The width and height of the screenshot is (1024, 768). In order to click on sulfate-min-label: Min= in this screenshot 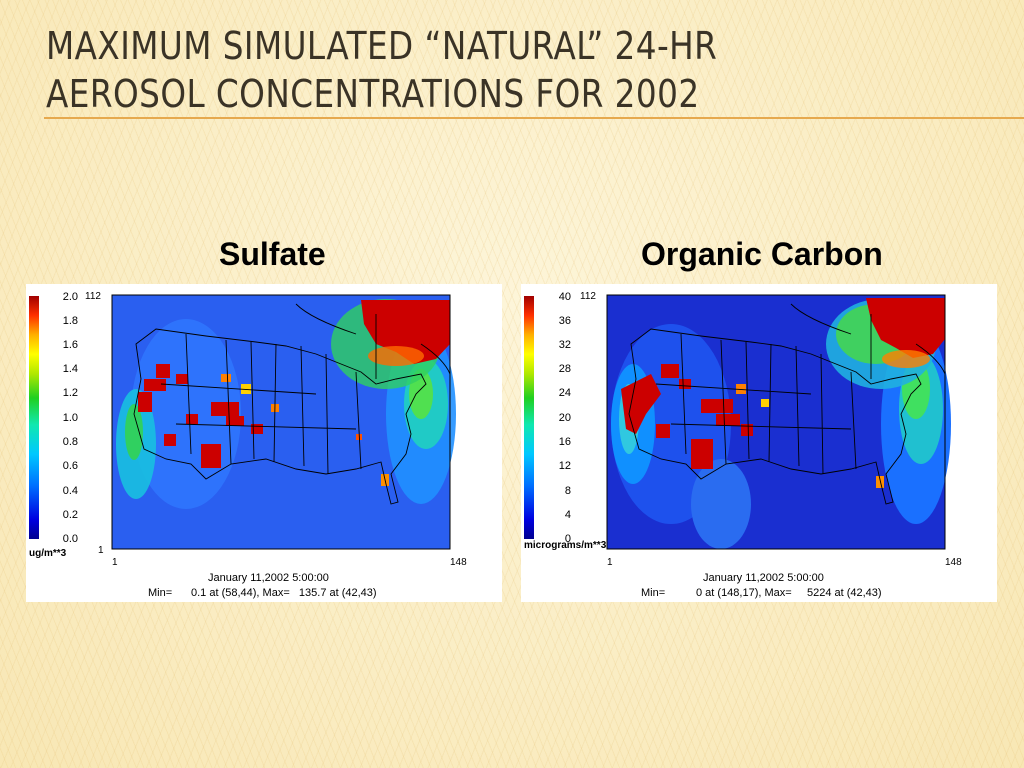, I will do `click(160, 593)`.